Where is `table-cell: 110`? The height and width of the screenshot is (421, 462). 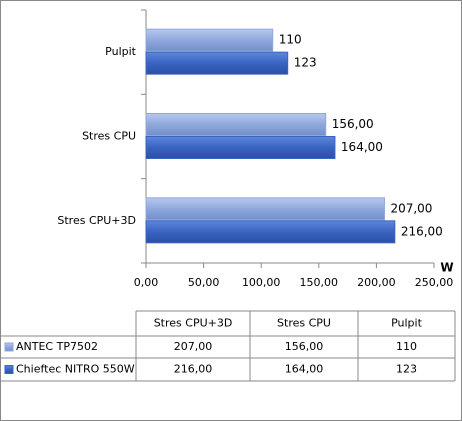
table-cell: 110 is located at coordinates (406, 346).